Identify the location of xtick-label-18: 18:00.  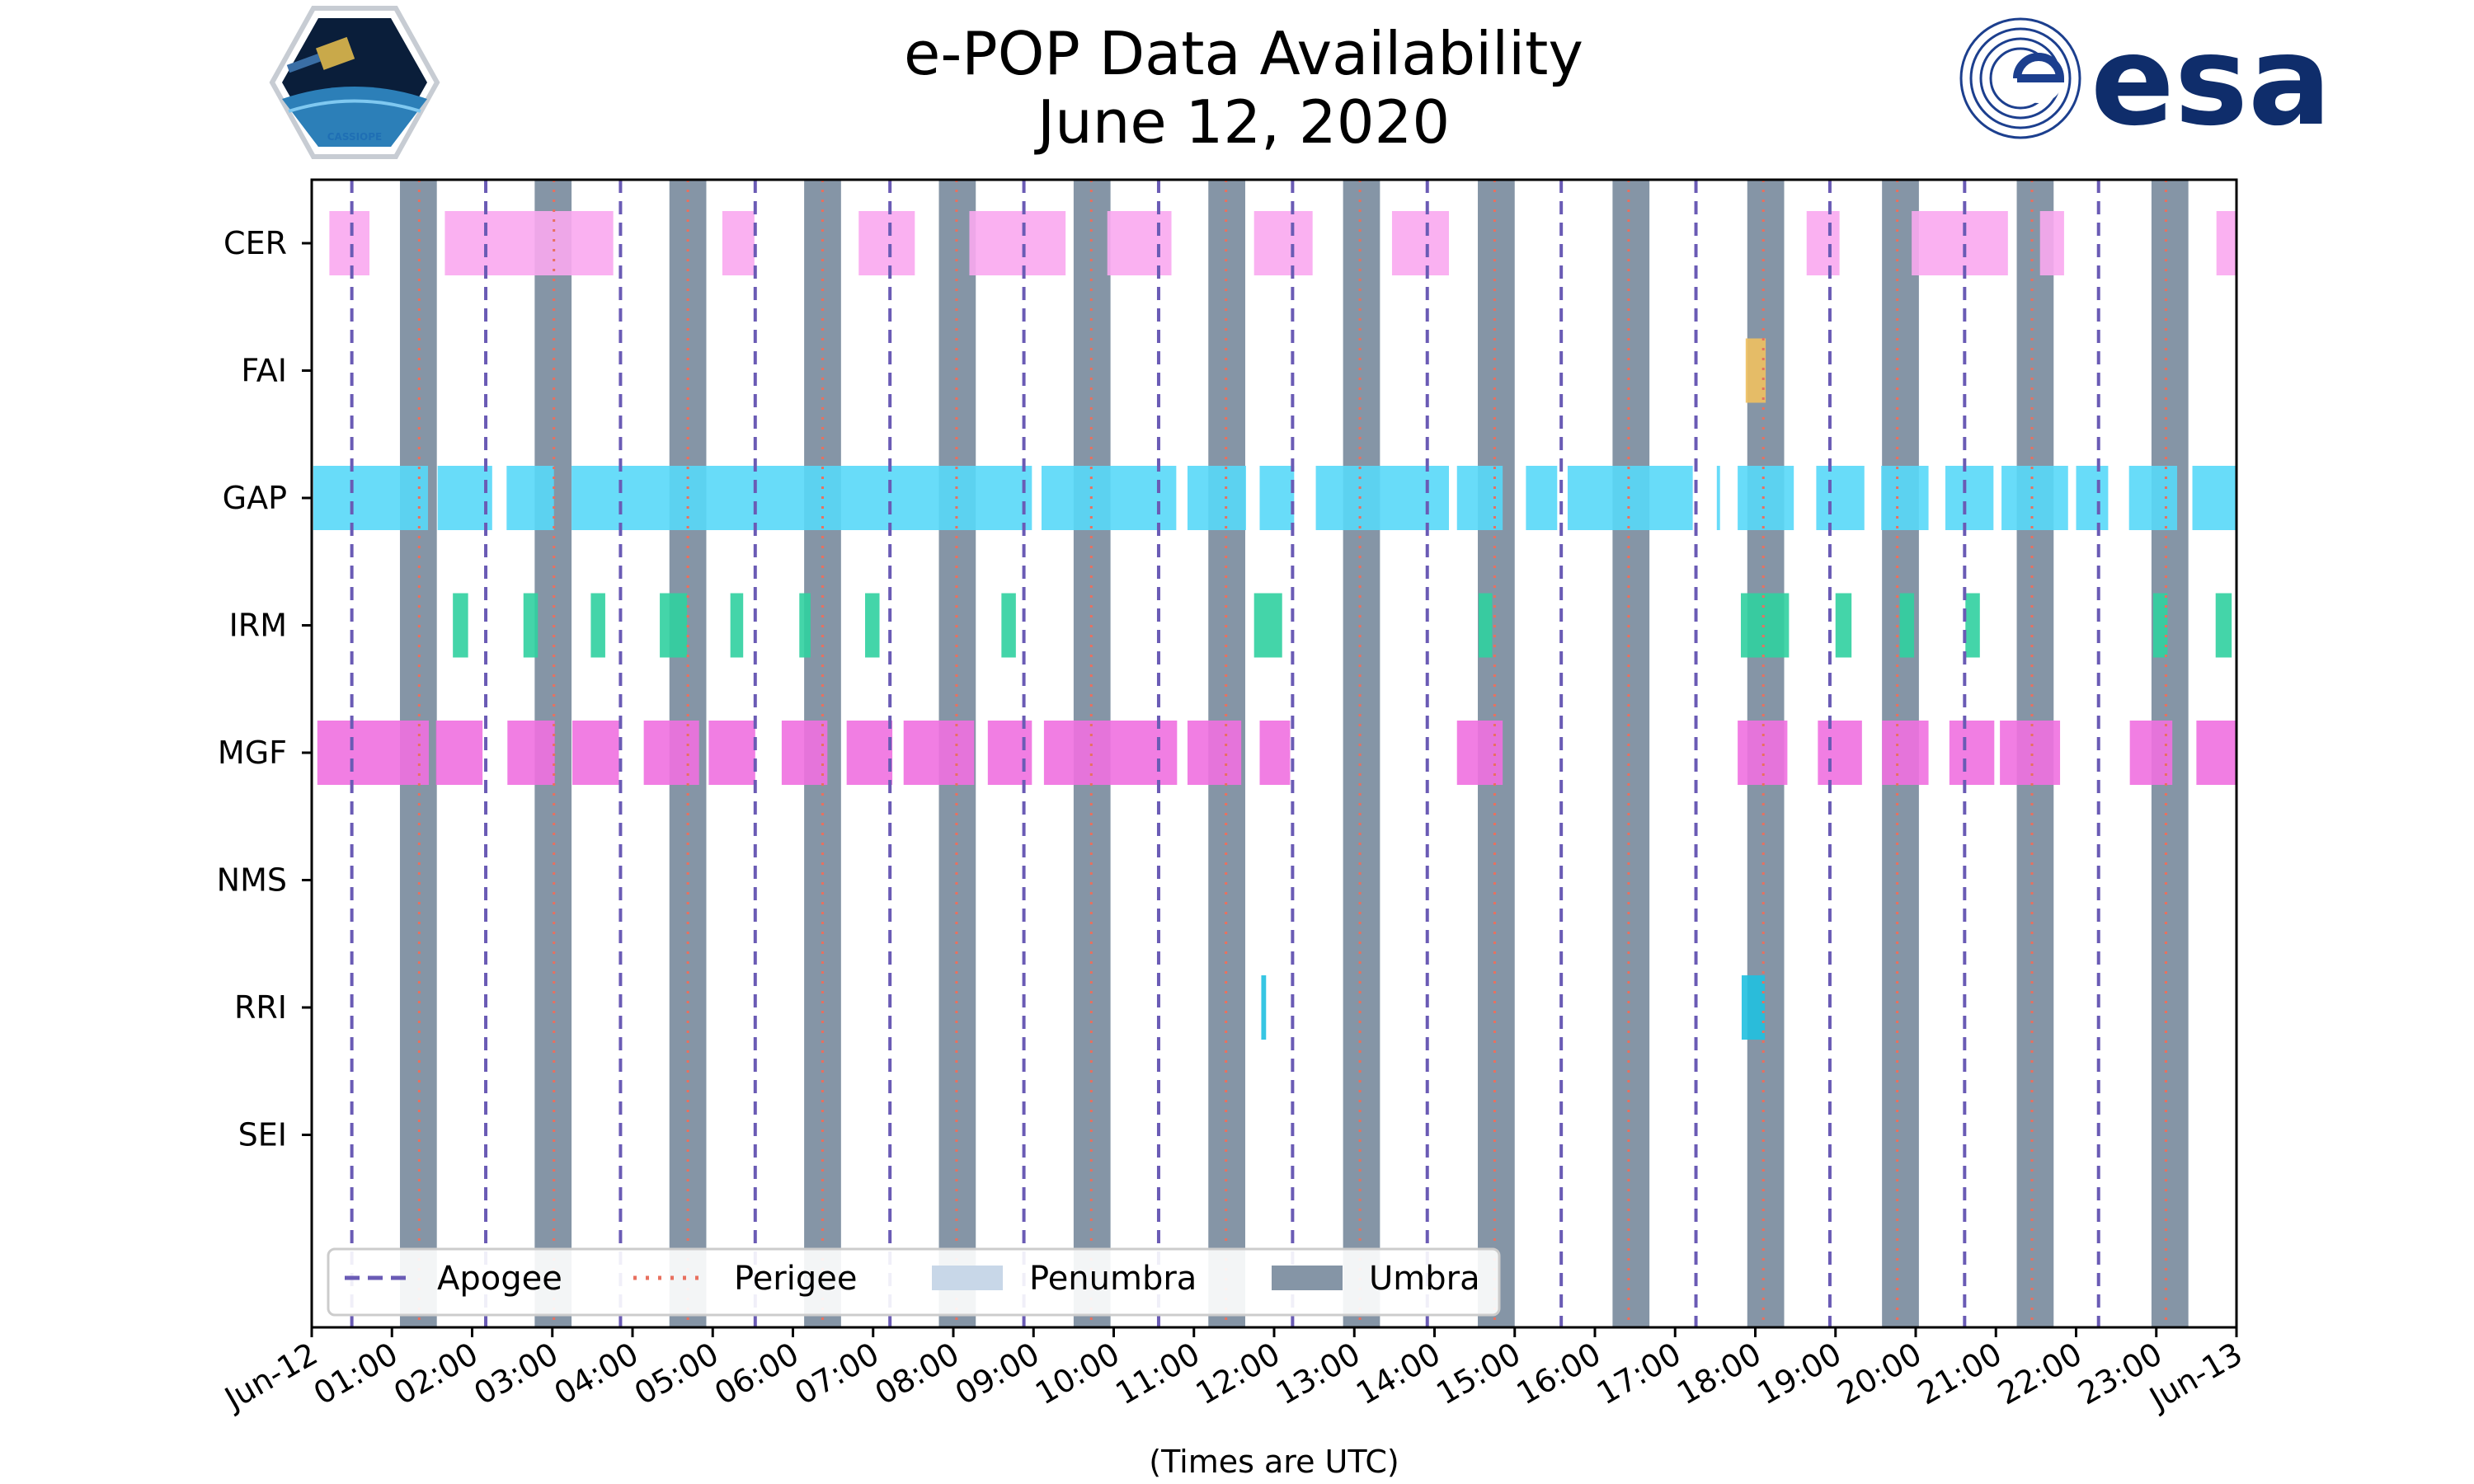
(1719, 1374).